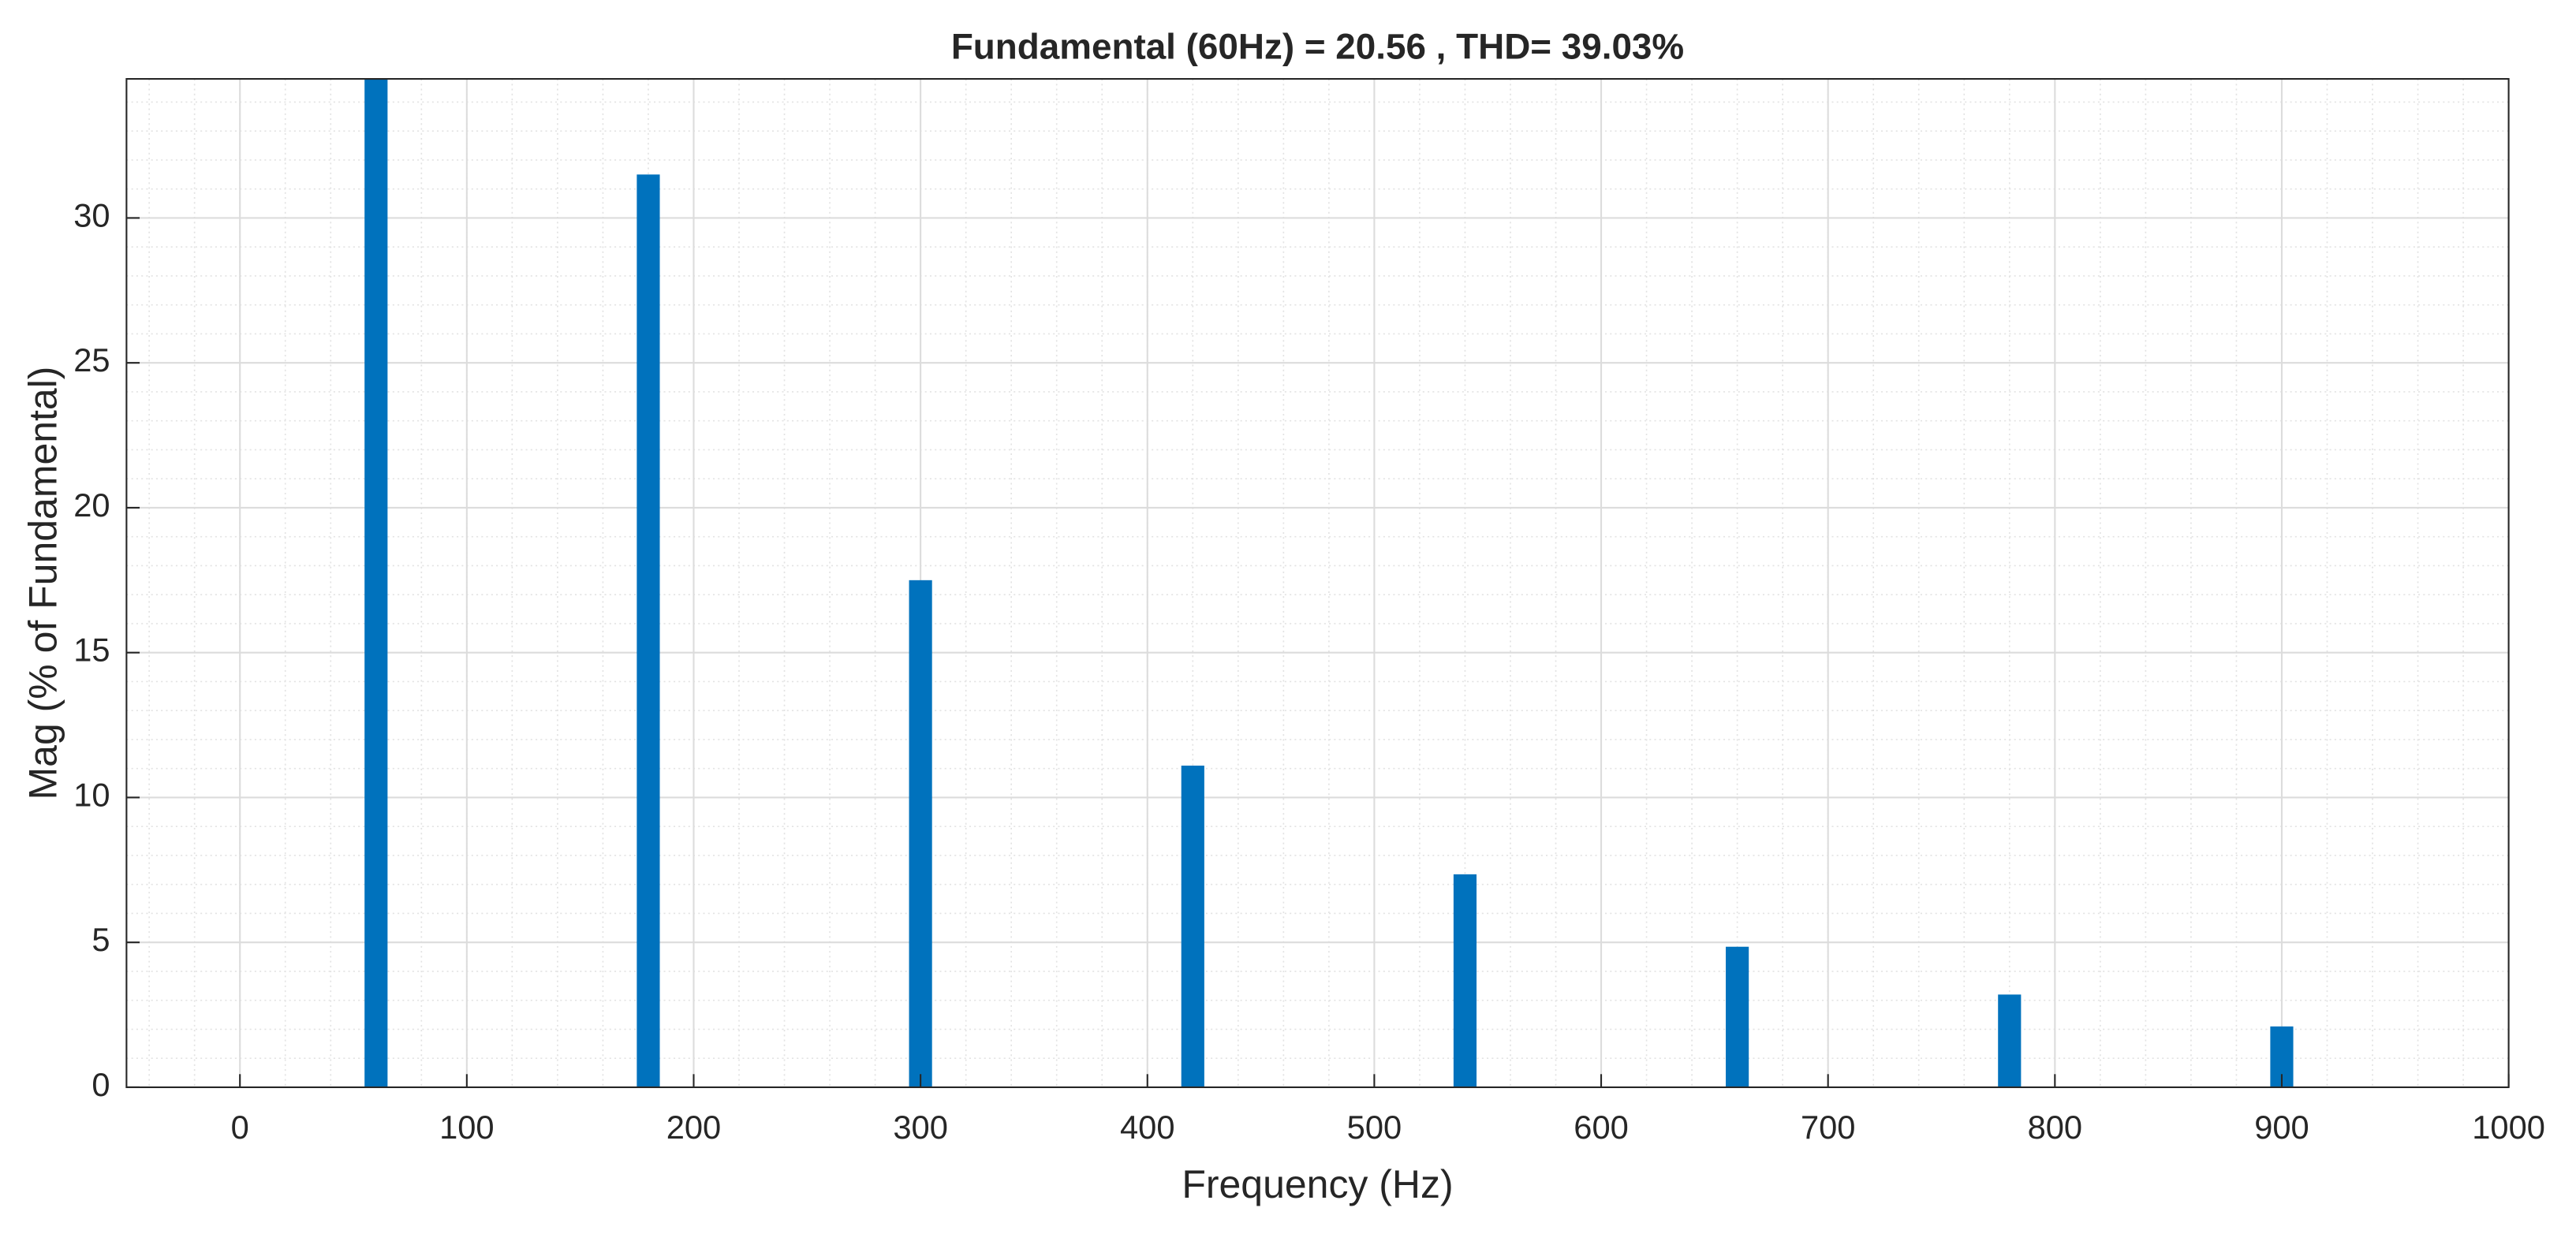 Image resolution: width=2576 pixels, height=1245 pixels. Describe the element at coordinates (2281, 1127) in the screenshot. I see `x-tick-label: 900` at that location.